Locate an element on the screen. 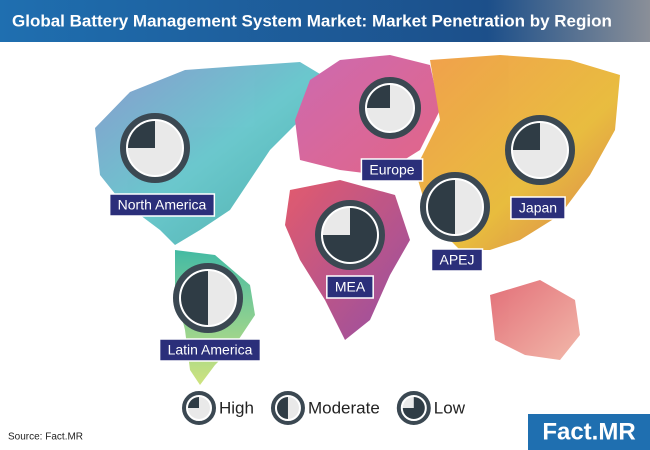 The height and width of the screenshot is (450, 650). region-label: North America is located at coordinates (162, 205).